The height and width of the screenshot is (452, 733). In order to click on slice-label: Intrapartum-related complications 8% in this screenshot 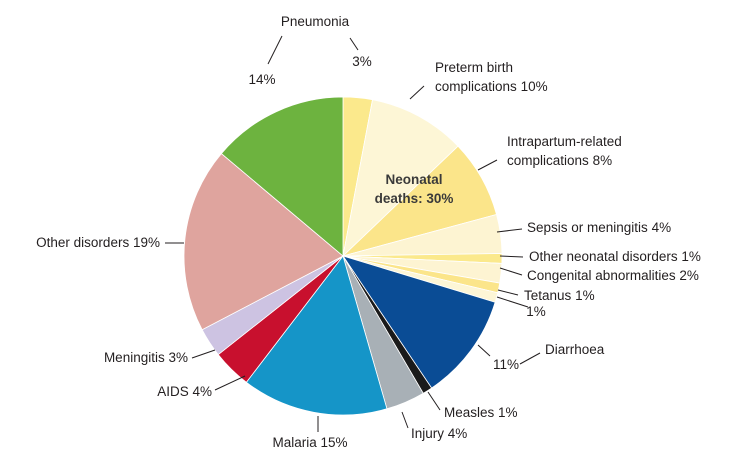, I will do `click(573, 151)`.